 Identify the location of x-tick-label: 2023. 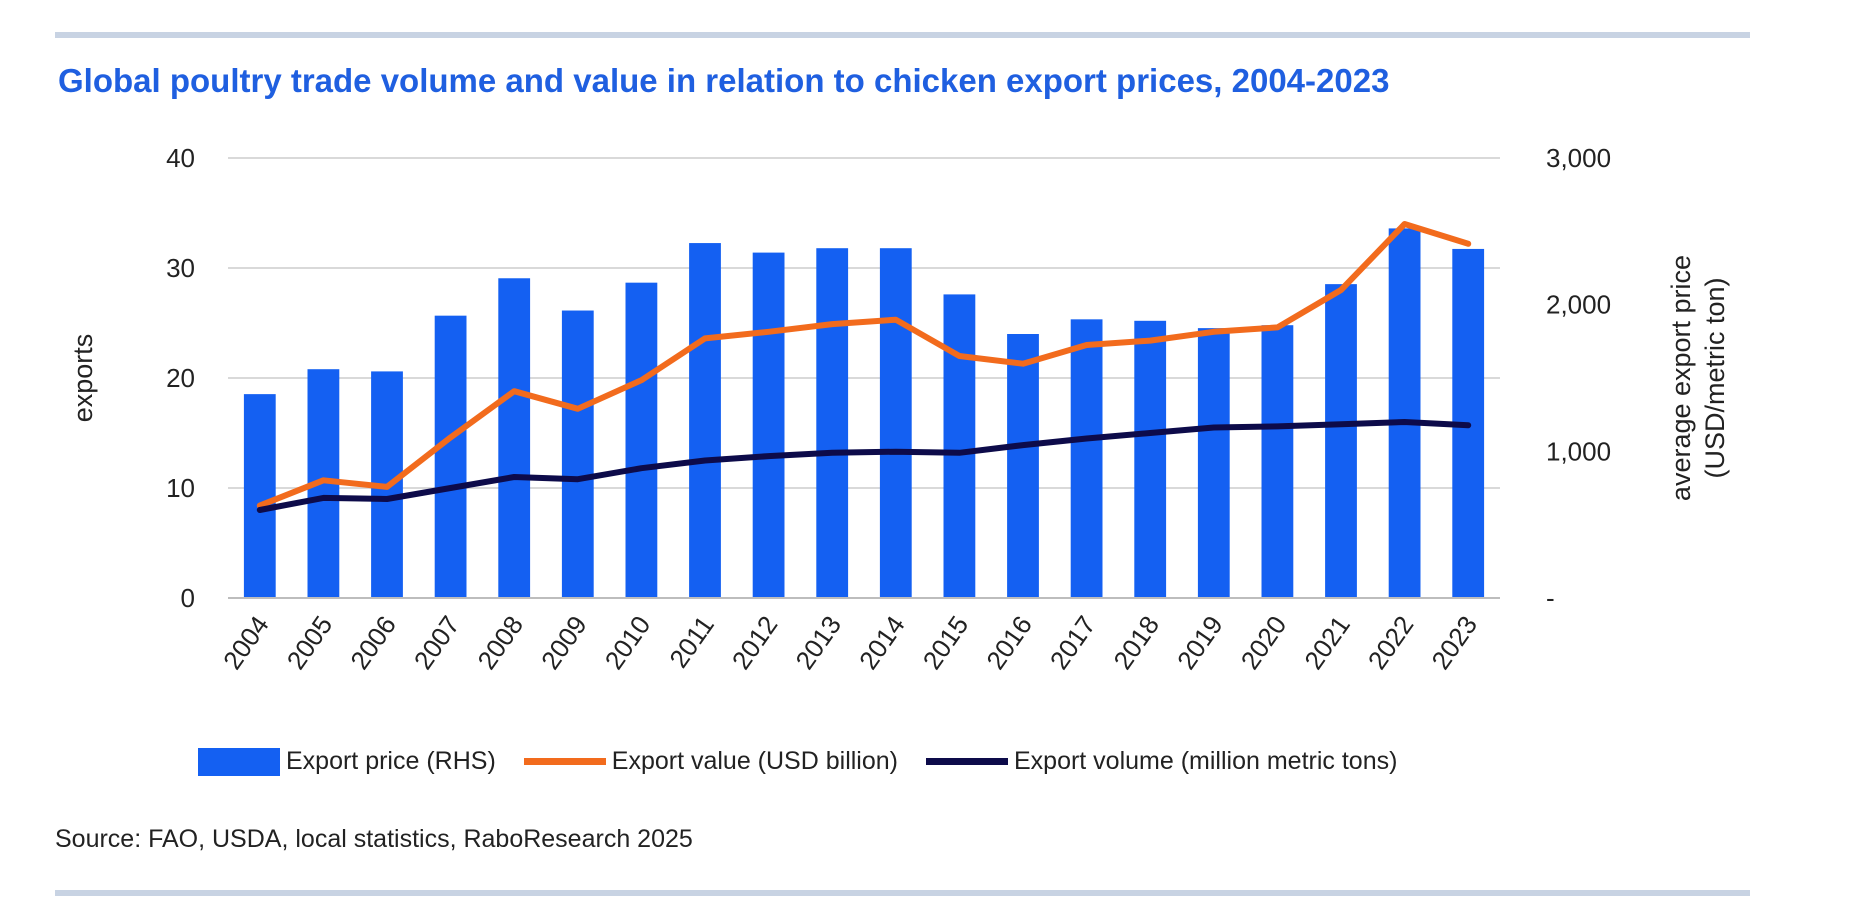
(1454, 642).